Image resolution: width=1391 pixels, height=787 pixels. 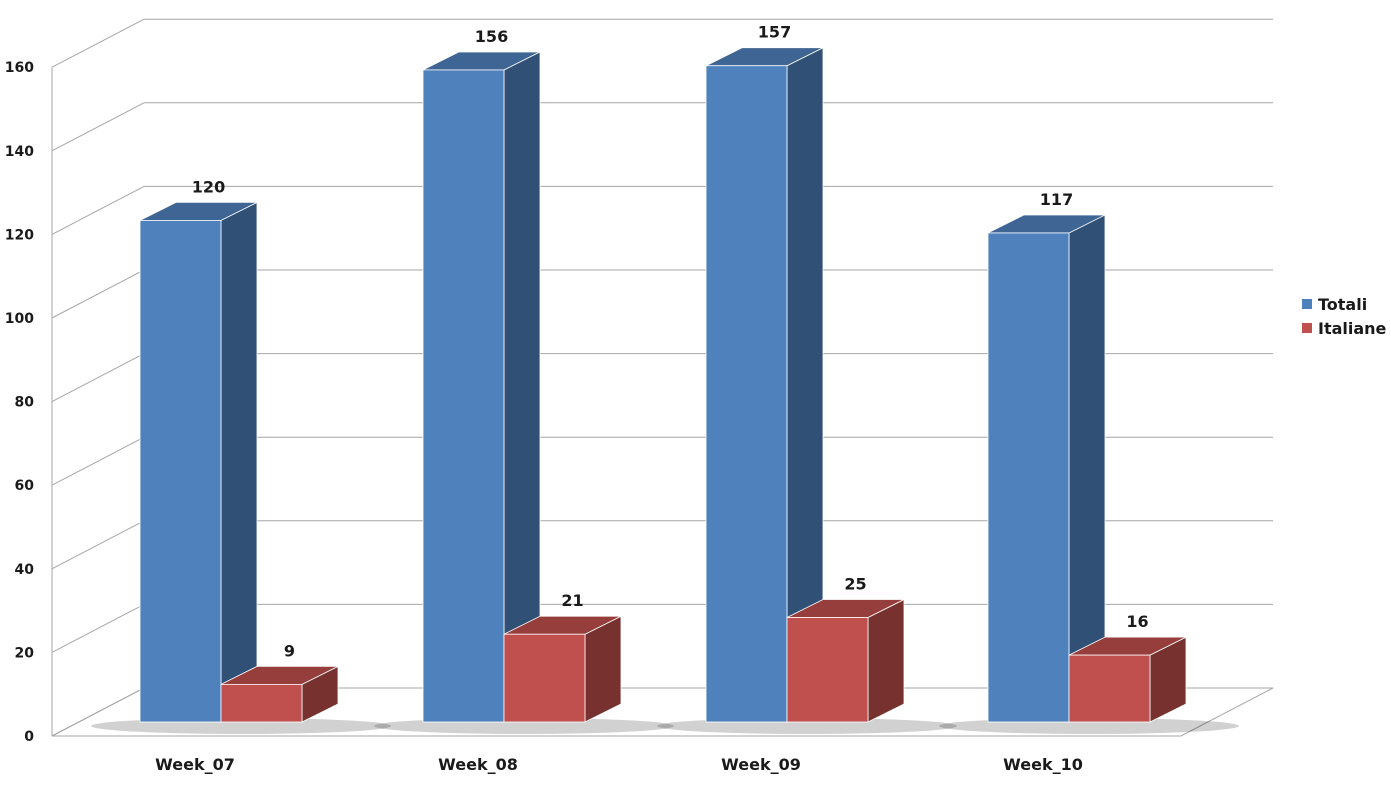 What do you see at coordinates (289, 650) in the screenshot?
I see `data-label: 9` at bounding box center [289, 650].